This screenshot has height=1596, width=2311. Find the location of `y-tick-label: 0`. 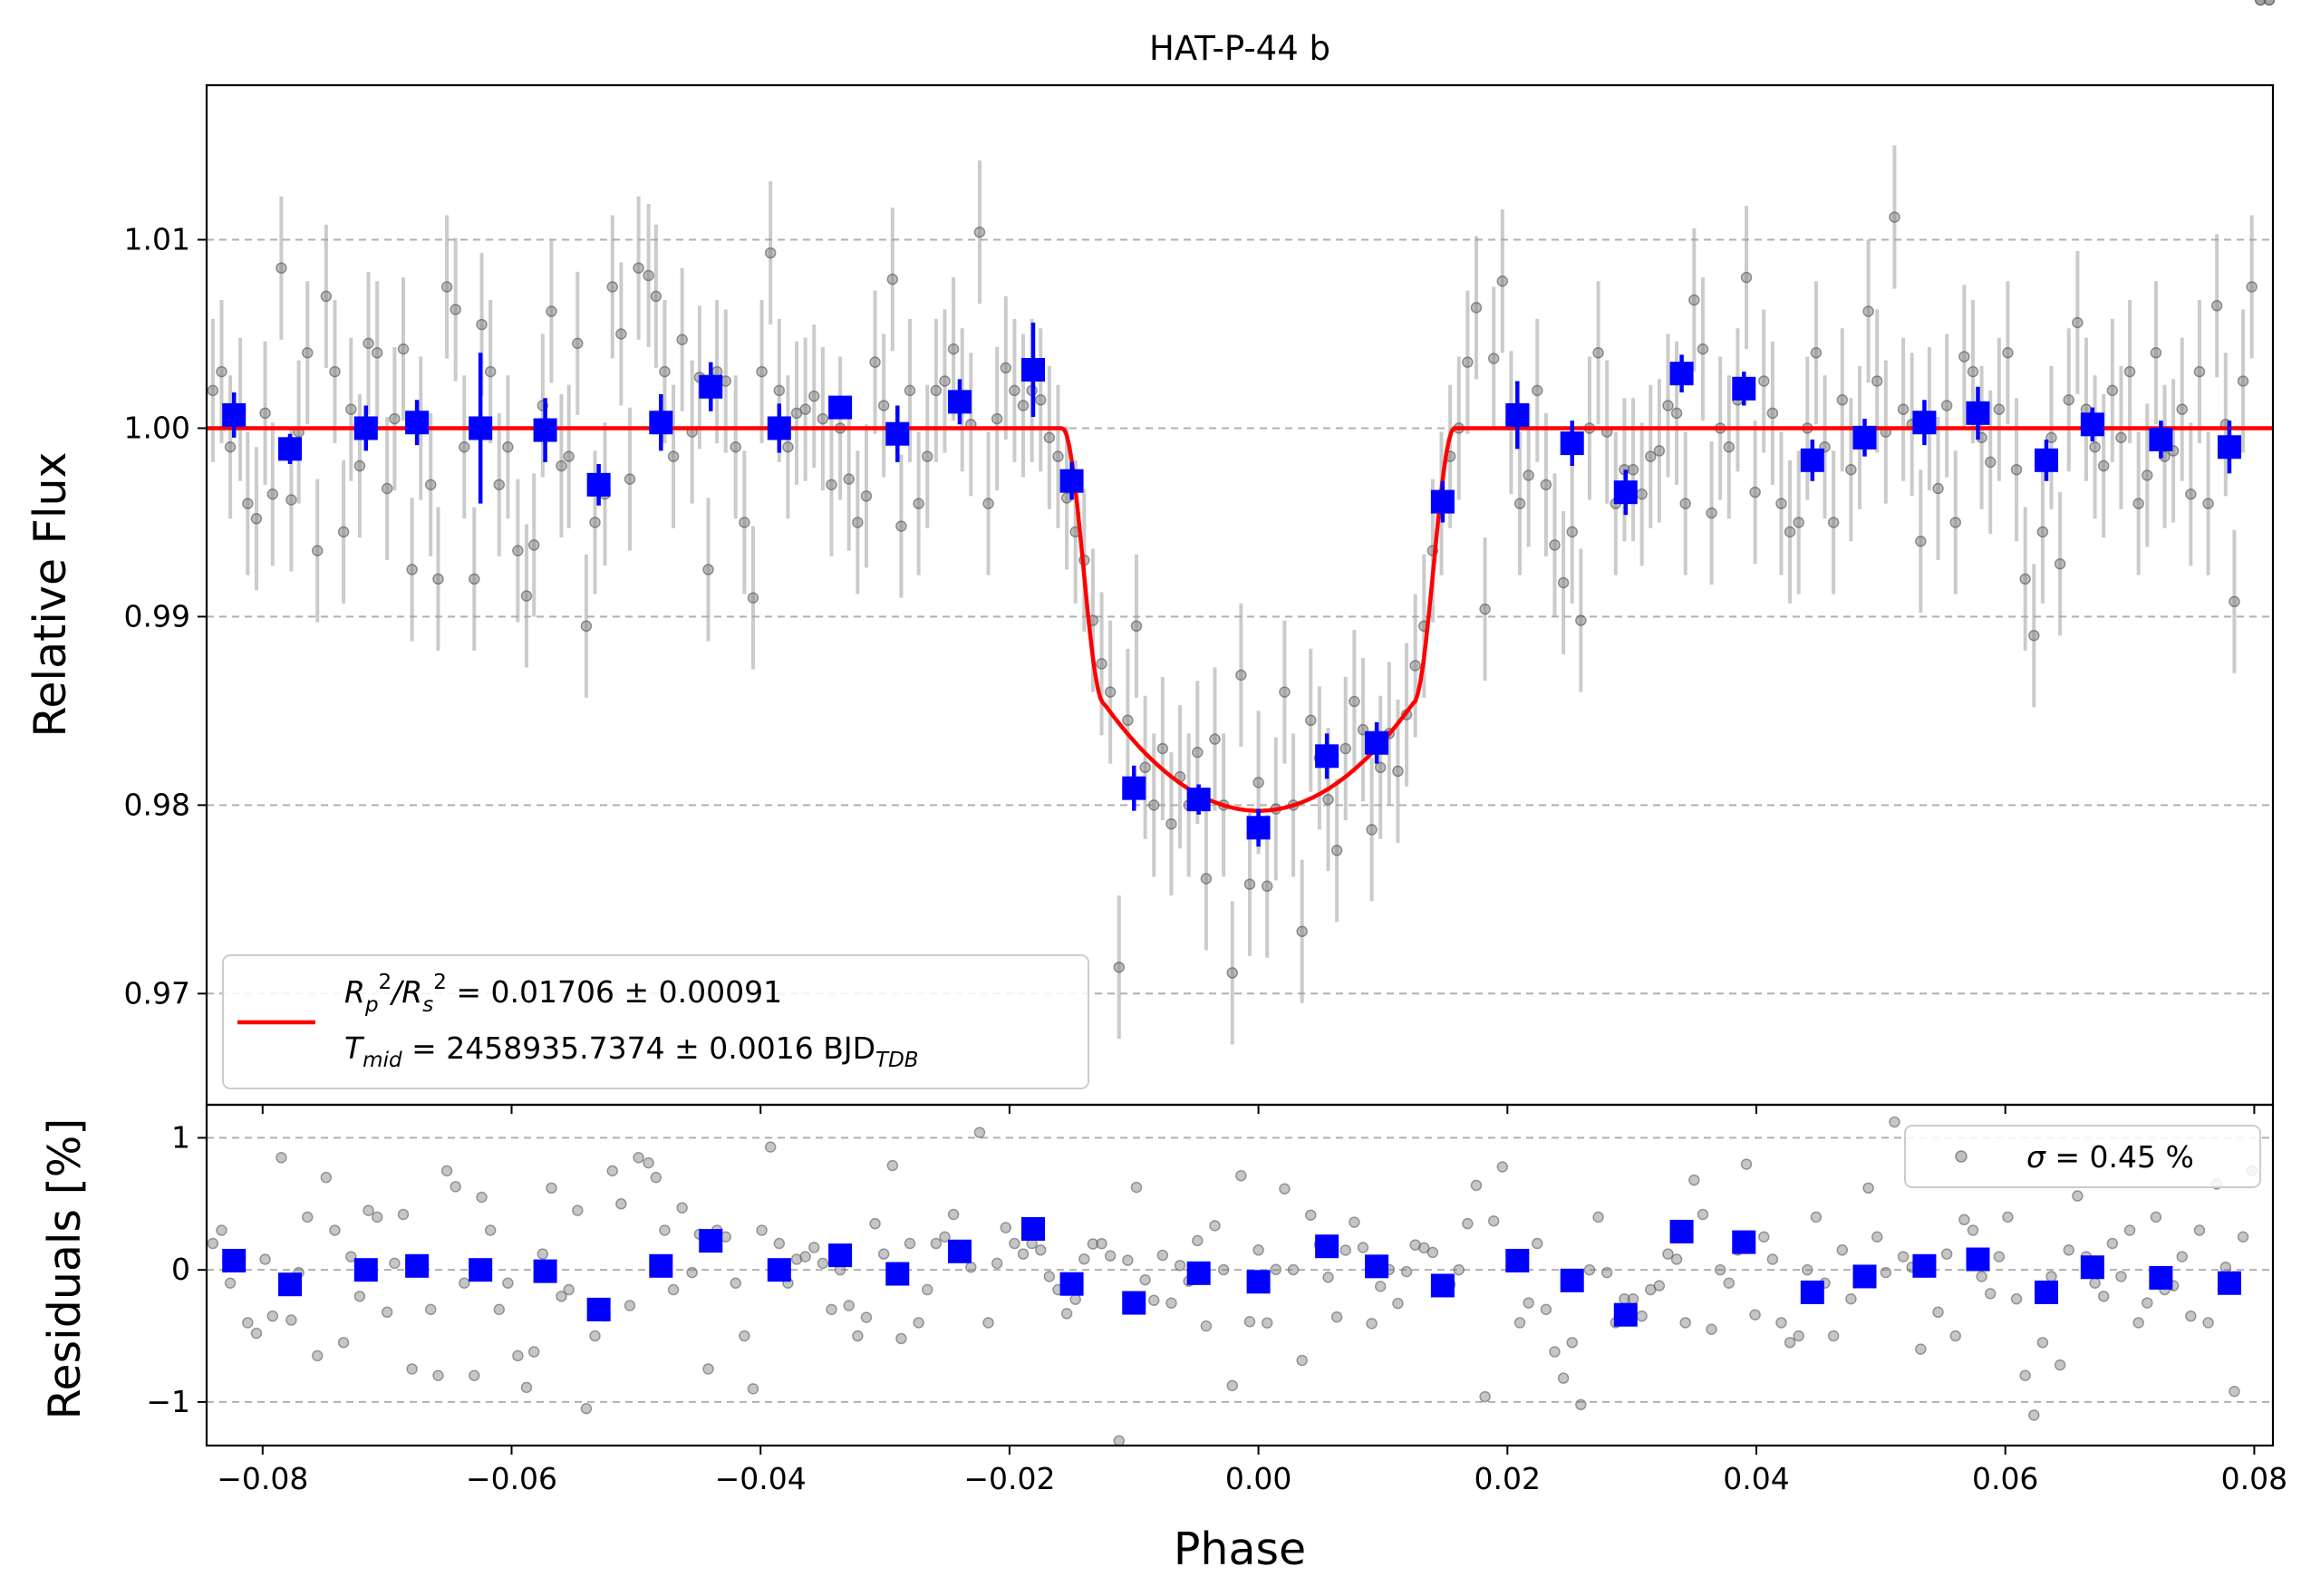

y-tick-label: 0 is located at coordinates (181, 1269).